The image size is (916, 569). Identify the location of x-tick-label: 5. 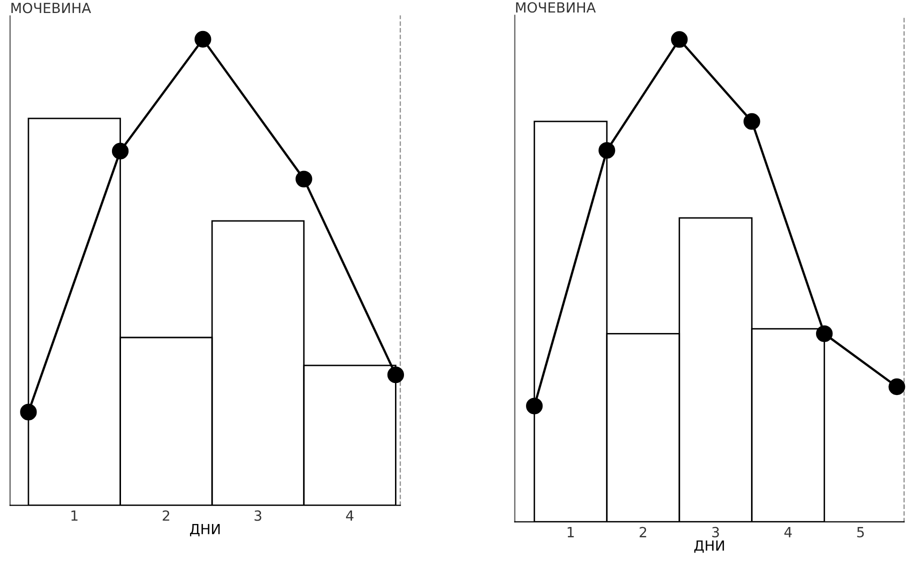
(860, 532).